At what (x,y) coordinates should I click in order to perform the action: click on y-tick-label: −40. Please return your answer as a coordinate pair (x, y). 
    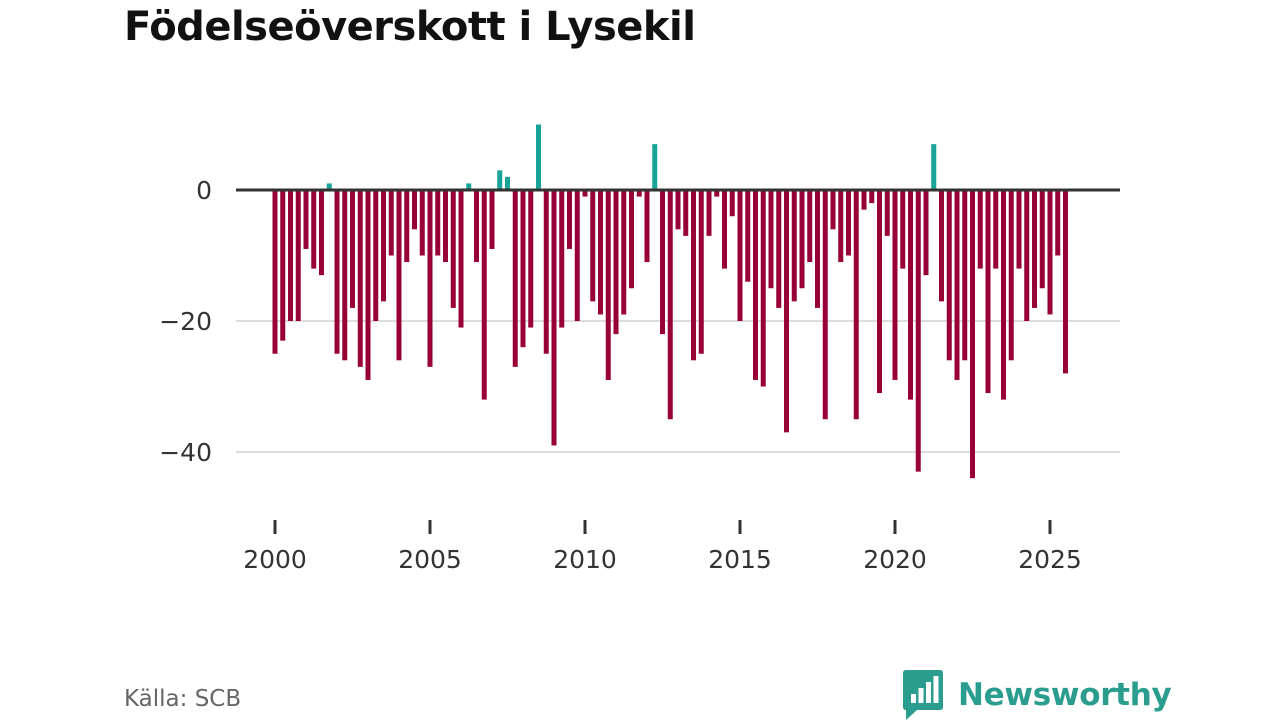
    Looking at the image, I should click on (185, 452).